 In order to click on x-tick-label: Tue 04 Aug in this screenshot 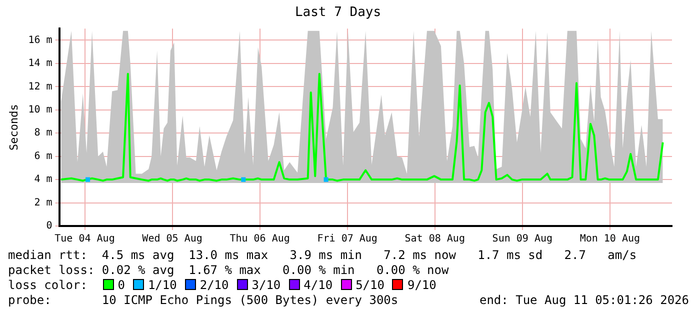, I will do `click(84, 239)`.